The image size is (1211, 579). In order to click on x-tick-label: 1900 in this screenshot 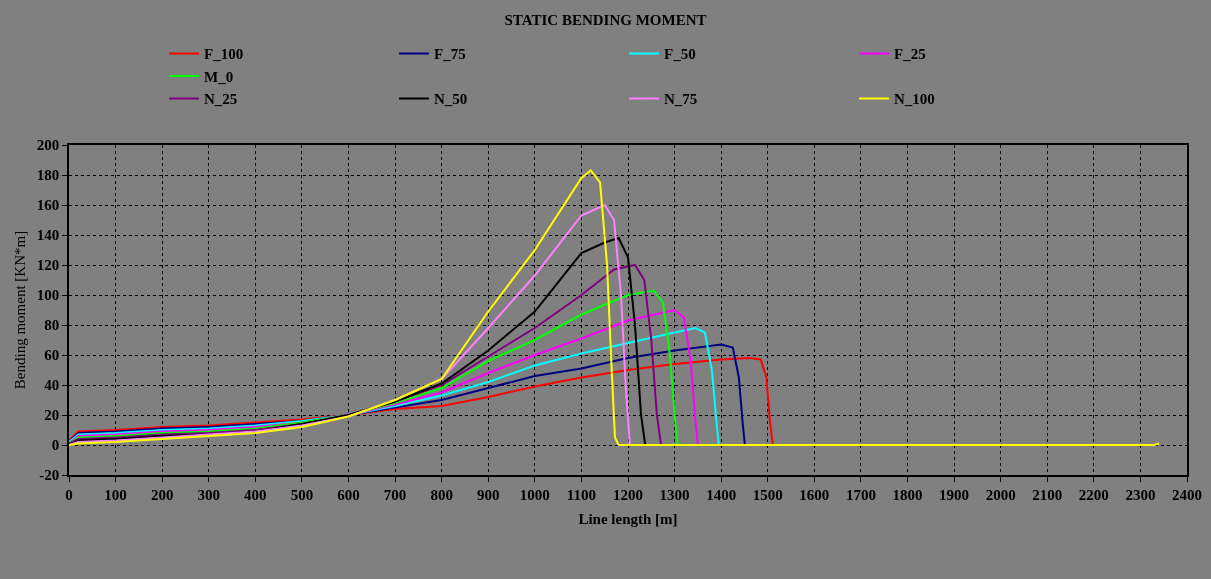, I will do `click(954, 494)`.